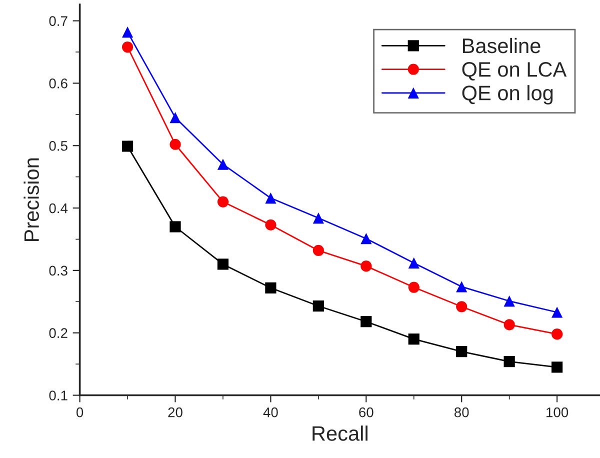  What do you see at coordinates (32, 200) in the screenshot?
I see `y-axis-title: Precision` at bounding box center [32, 200].